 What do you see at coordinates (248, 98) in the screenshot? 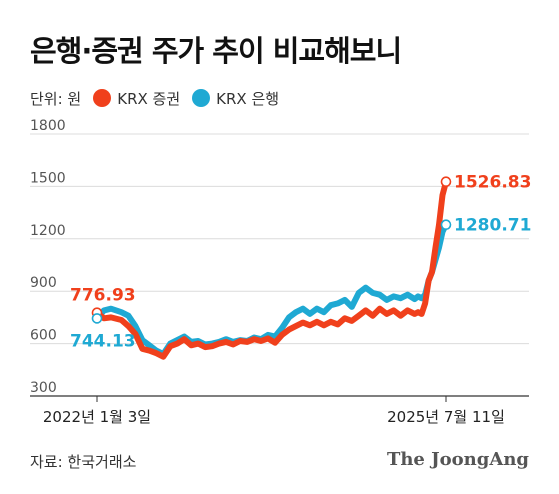
I see `legend-label-banks: KRX 은행` at bounding box center [248, 98].